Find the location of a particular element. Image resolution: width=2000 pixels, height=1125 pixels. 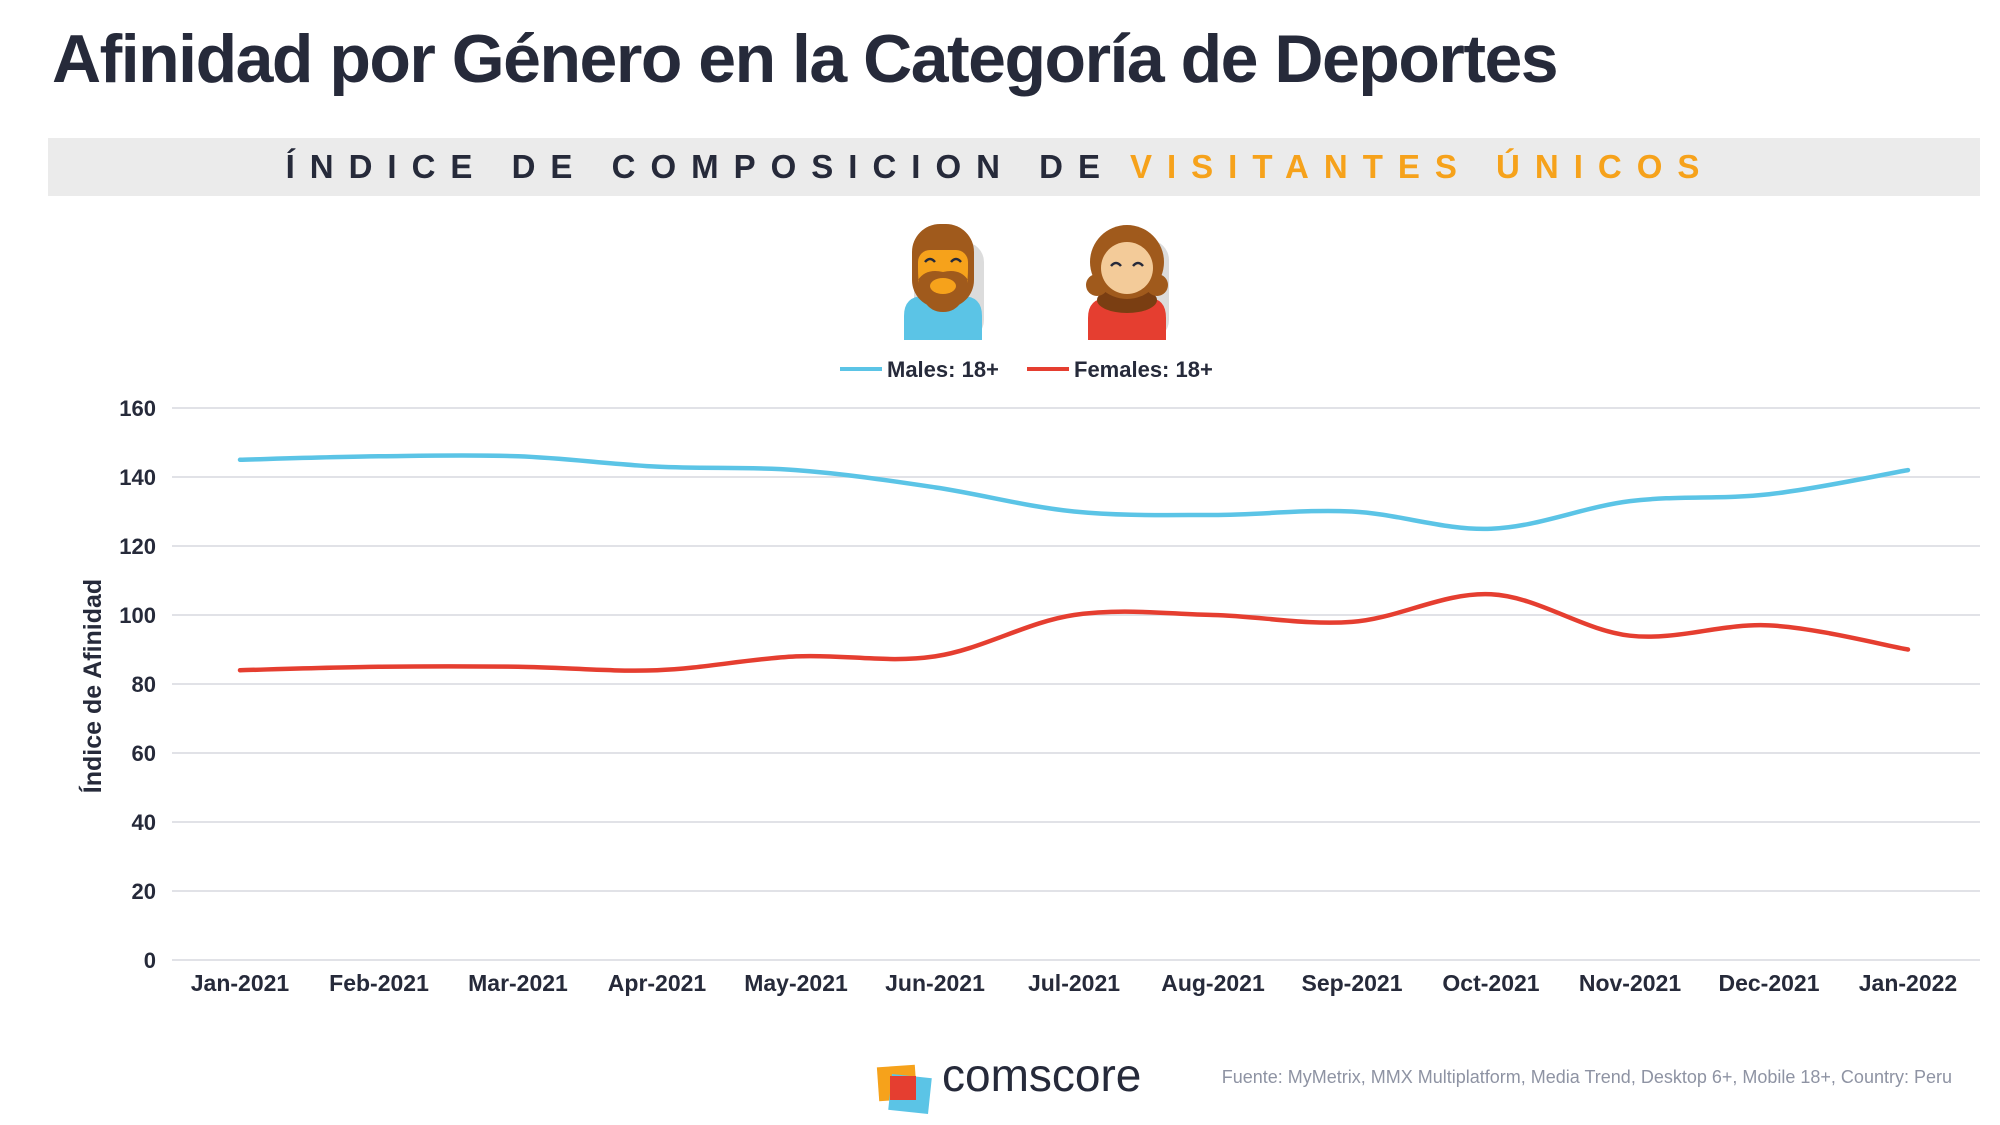

x-tick-label: Jun-2021 is located at coordinates (935, 983).